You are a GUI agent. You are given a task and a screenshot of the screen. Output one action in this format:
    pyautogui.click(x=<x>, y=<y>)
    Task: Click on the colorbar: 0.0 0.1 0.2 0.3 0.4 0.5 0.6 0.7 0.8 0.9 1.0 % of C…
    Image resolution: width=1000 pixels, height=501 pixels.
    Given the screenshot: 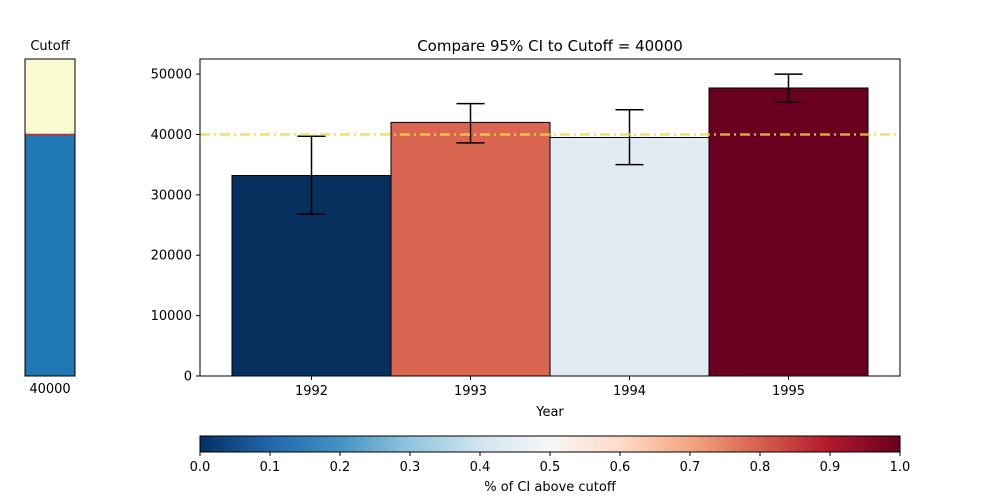 What is the action you would take?
    pyautogui.click(x=550, y=465)
    